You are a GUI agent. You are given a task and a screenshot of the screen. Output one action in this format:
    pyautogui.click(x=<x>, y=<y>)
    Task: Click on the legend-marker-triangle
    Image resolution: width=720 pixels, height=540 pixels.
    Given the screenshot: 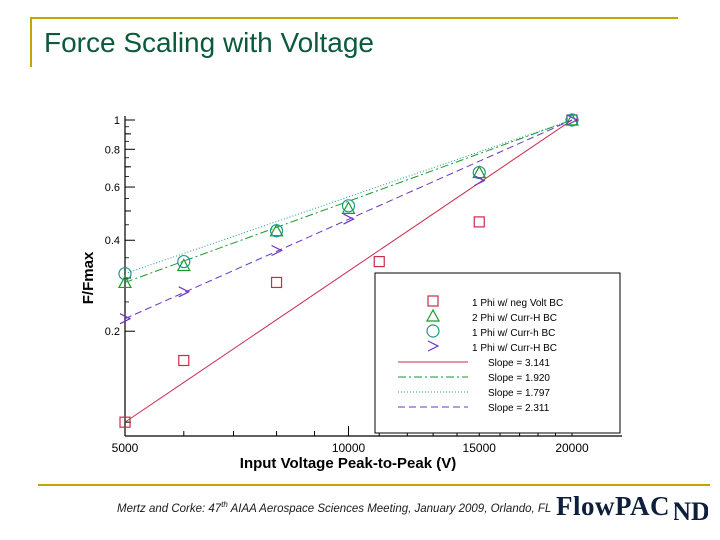 What is the action you would take?
    pyautogui.click(x=433, y=315)
    